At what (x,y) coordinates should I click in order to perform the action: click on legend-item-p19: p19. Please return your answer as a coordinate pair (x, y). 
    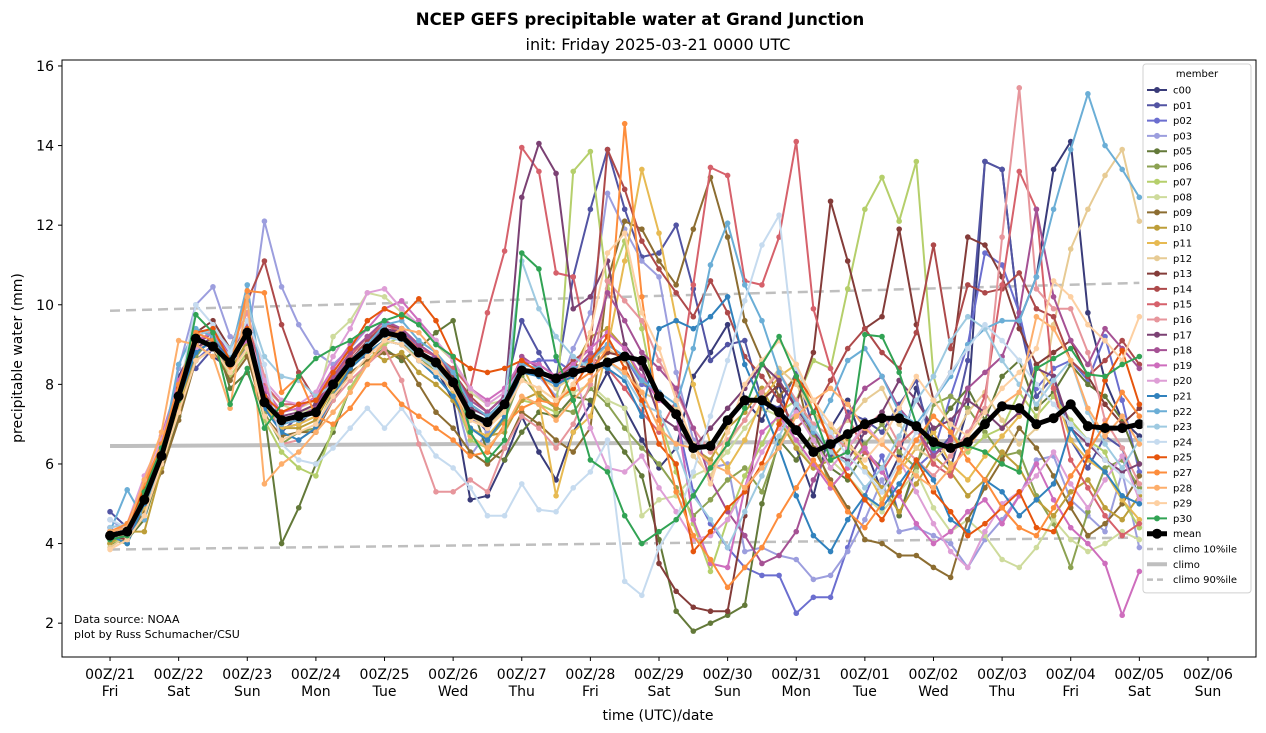
    Looking at the image, I should click on (1169, 366).